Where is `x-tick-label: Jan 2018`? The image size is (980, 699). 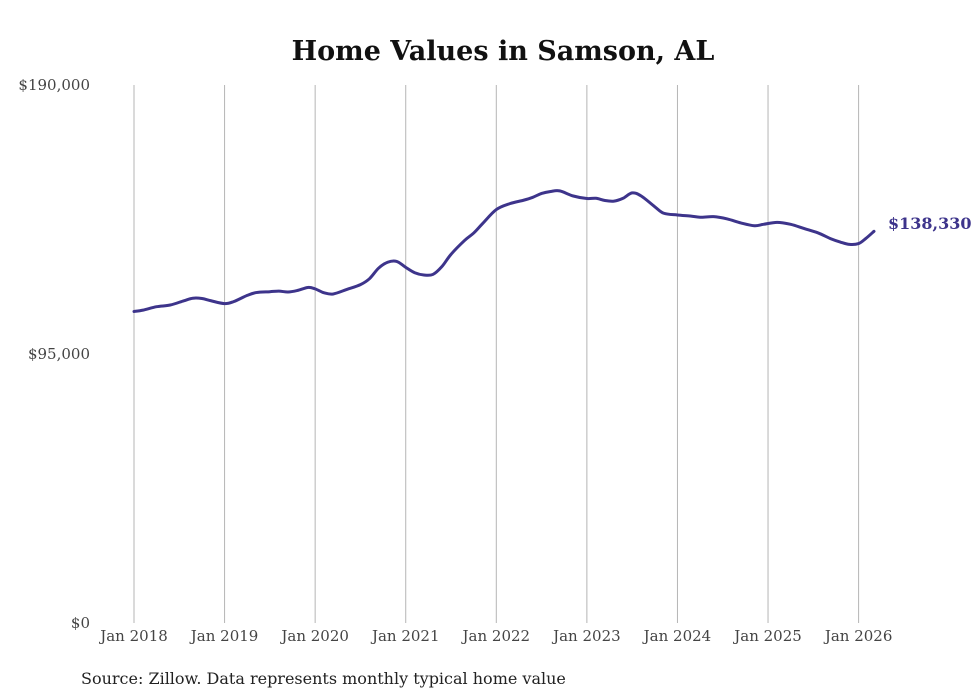
x-tick-label: Jan 2018 is located at coordinates (133, 636).